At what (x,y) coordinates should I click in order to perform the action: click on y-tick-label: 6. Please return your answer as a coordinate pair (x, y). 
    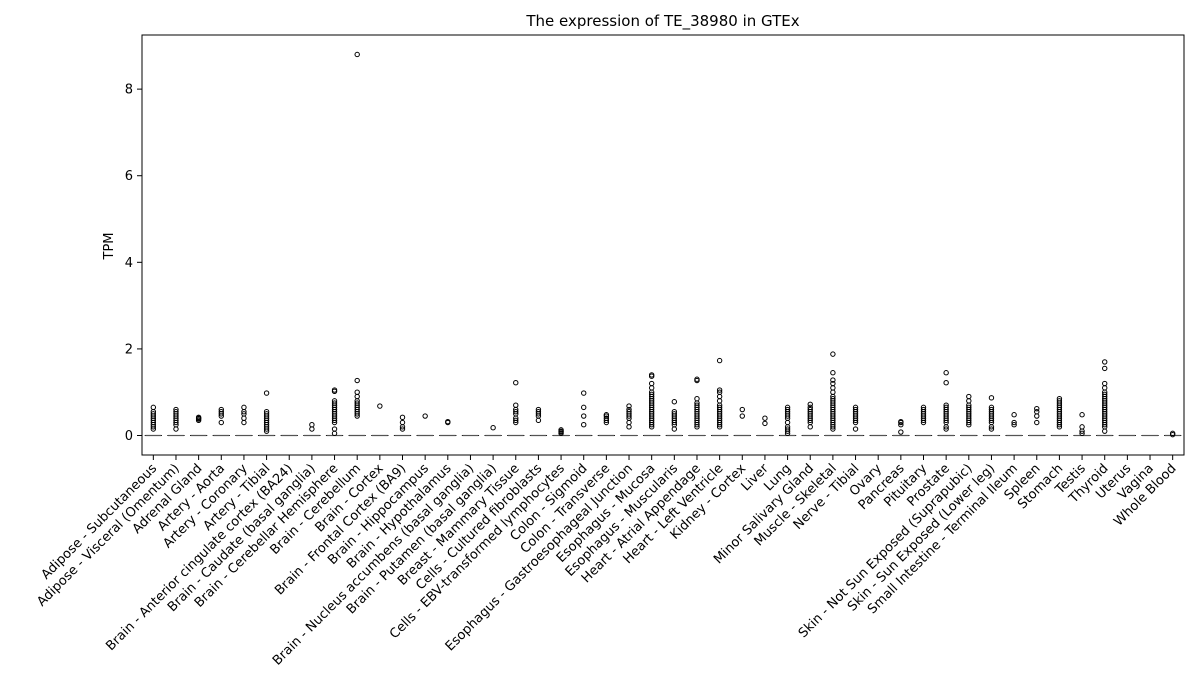
    Looking at the image, I should click on (129, 176).